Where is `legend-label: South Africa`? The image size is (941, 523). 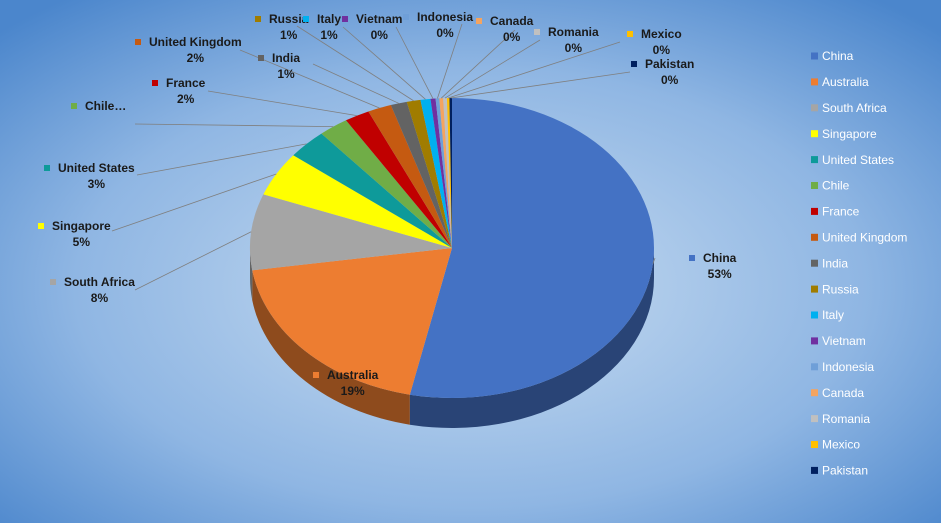 legend-label: South Africa is located at coordinates (854, 108).